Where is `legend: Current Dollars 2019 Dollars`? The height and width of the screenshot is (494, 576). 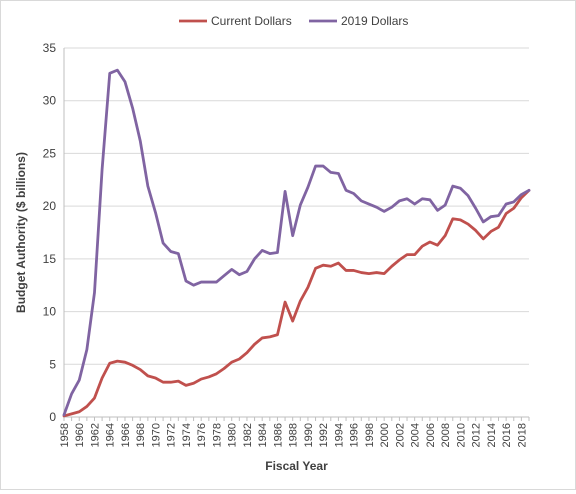
legend: Current Dollars 2019 Dollars is located at coordinates (293, 21).